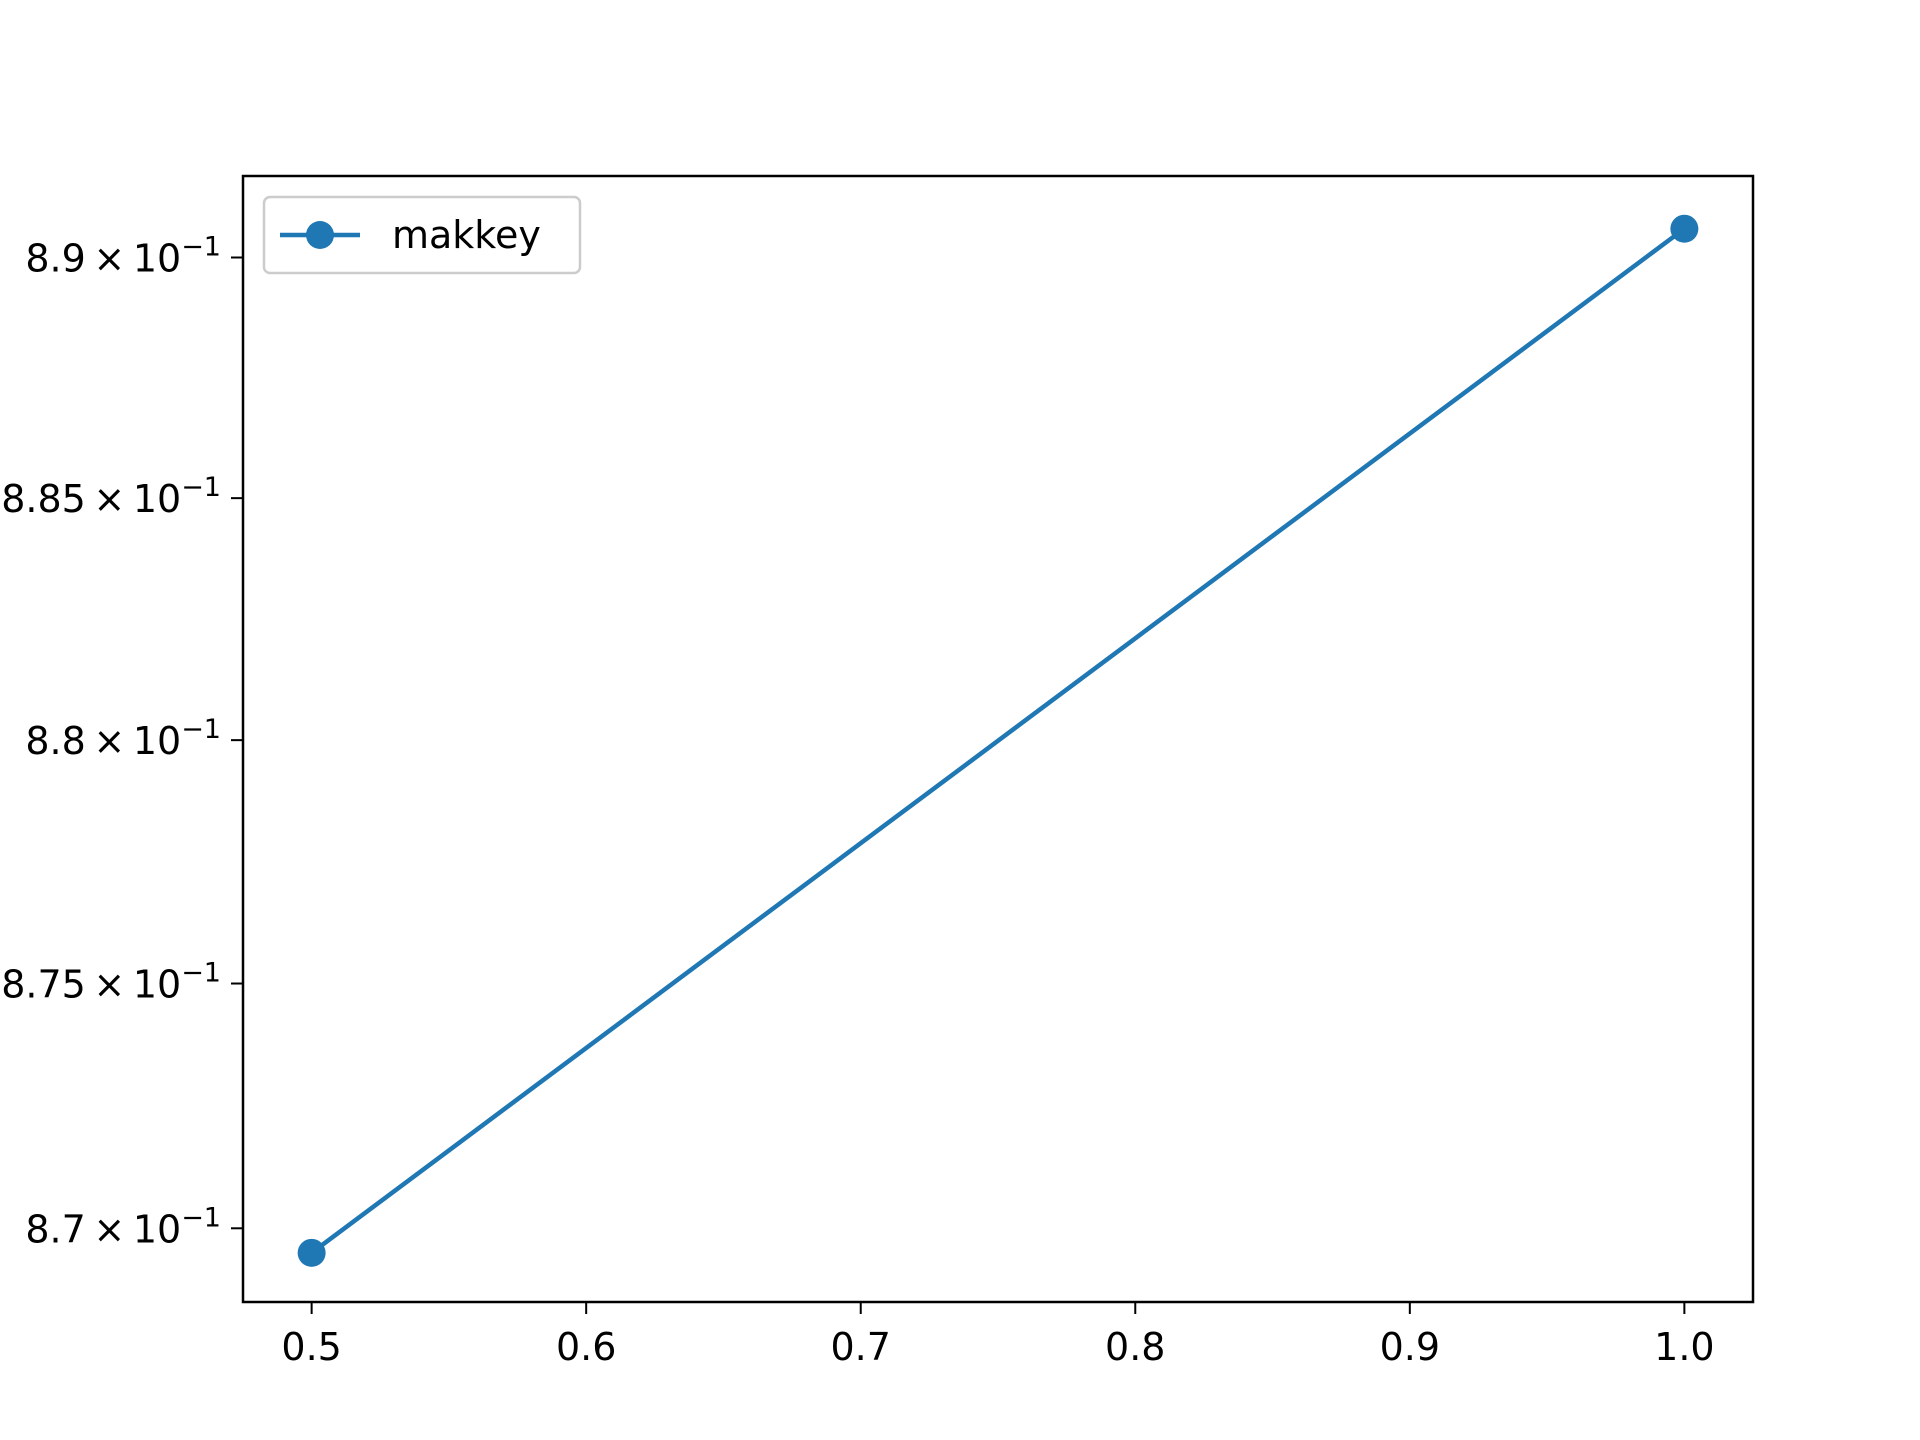 The height and width of the screenshot is (1440, 1920). What do you see at coordinates (1135, 1347) in the screenshot?
I see `x-tick-label: 0.8` at bounding box center [1135, 1347].